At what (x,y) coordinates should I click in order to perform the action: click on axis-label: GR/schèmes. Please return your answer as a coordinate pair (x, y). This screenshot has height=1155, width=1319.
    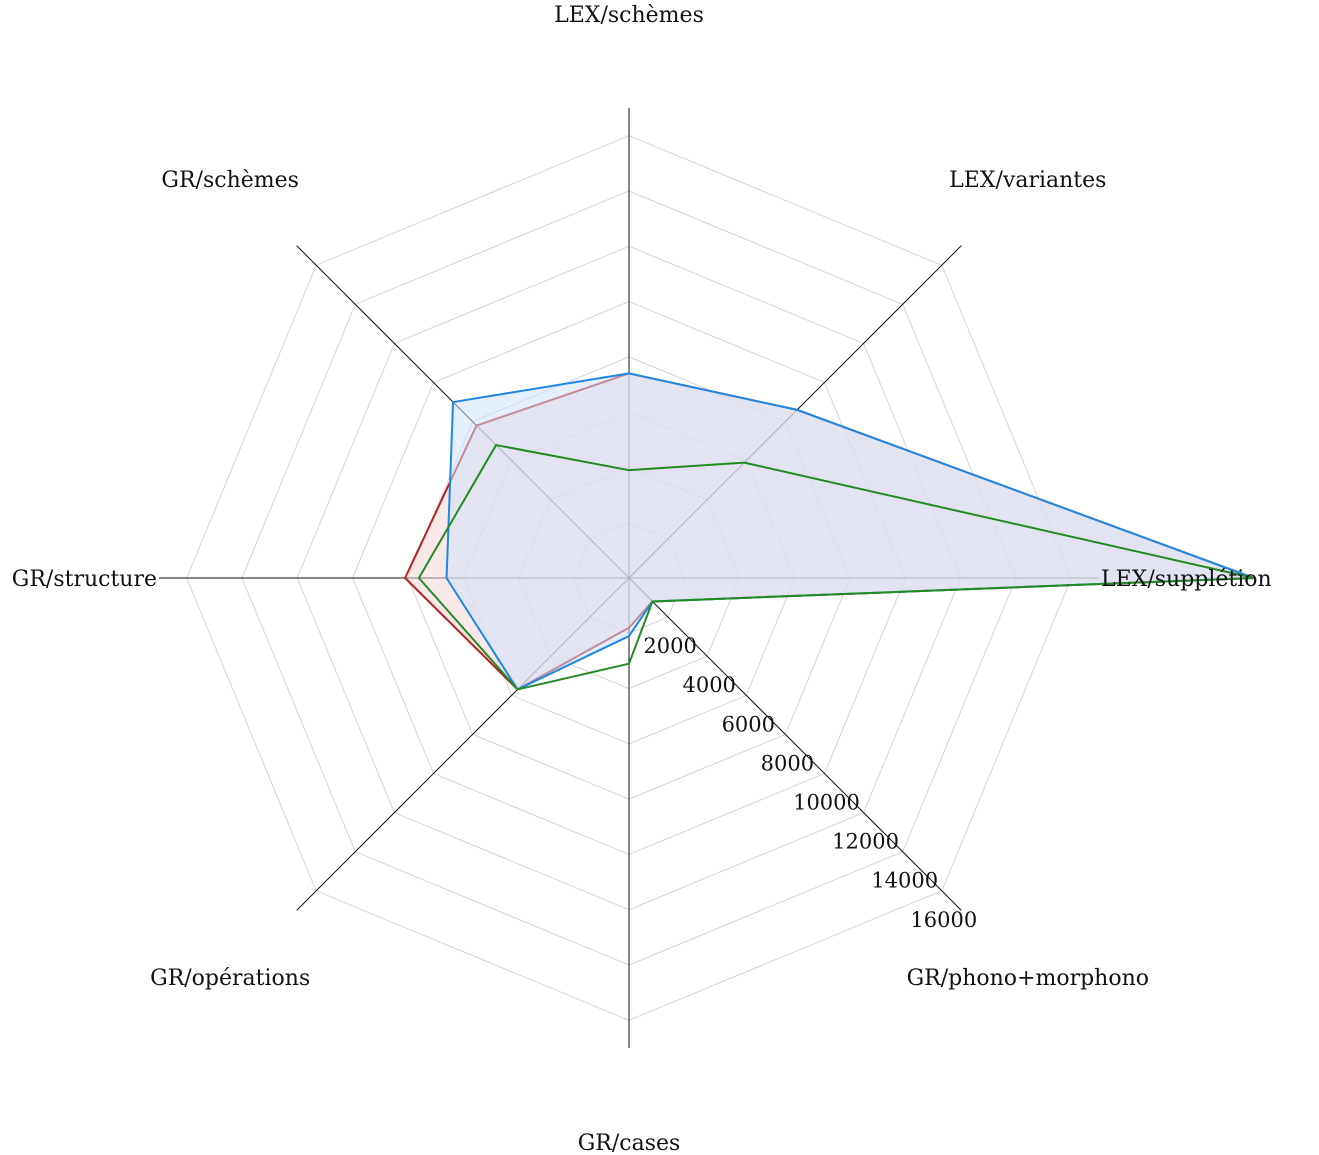
    Looking at the image, I should click on (230, 180).